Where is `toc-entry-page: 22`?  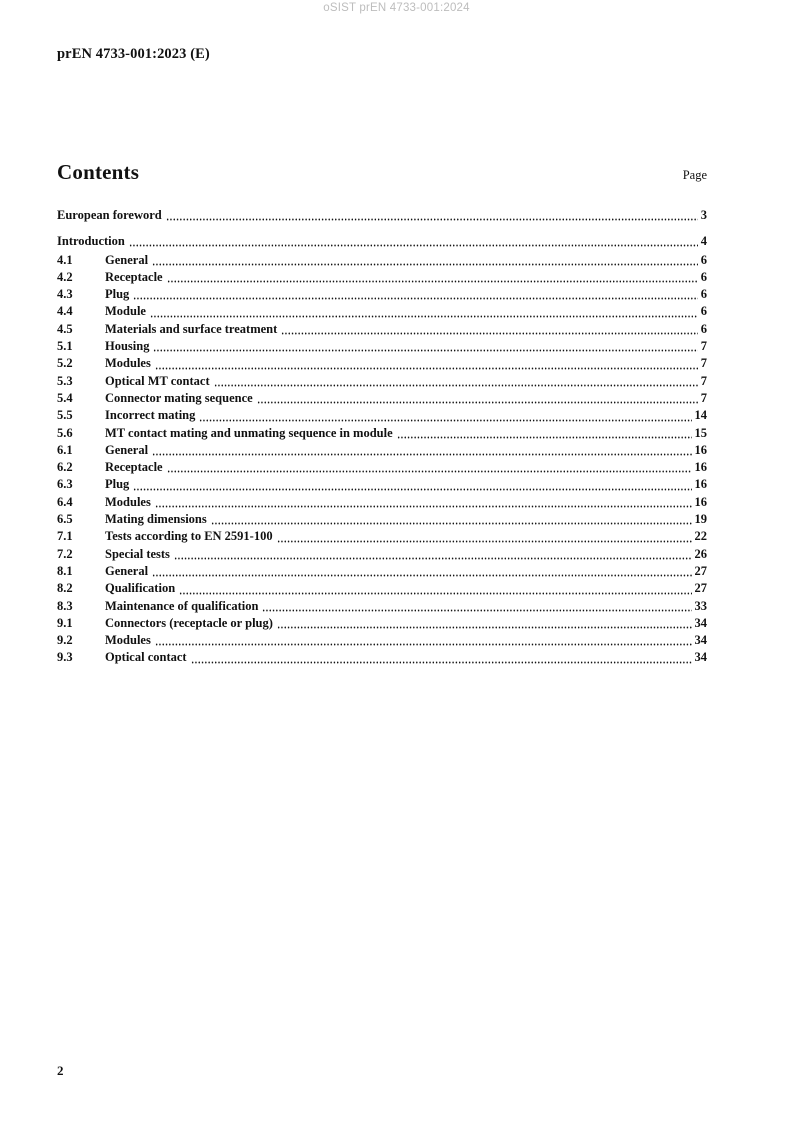
toc-entry-page: 22 is located at coordinates (701, 536).